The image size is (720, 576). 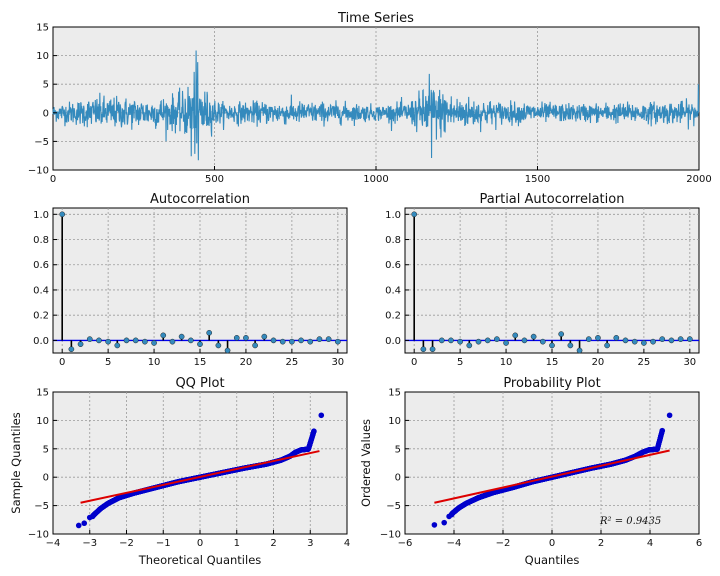 I want to click on prob-ylabel: Ordered Values, so click(x=366, y=463).